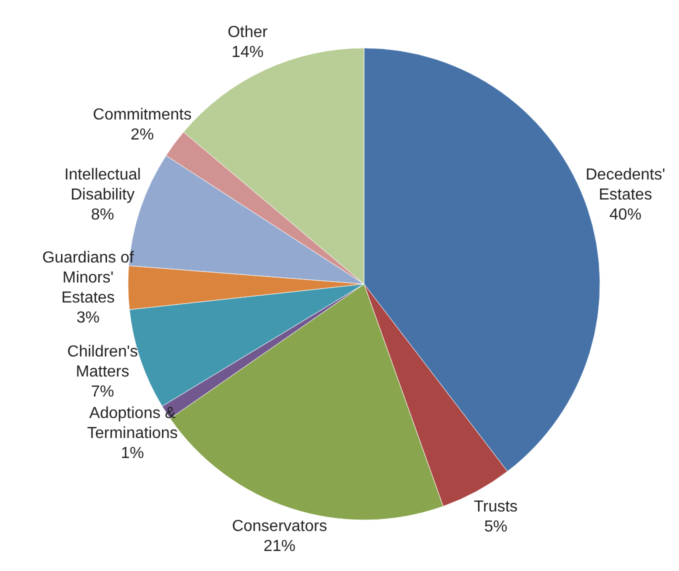 The height and width of the screenshot is (571, 679). Describe the element at coordinates (88, 318) in the screenshot. I see `data-label: 3%` at that location.